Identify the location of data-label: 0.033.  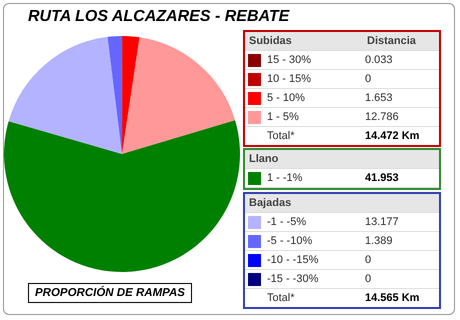
(379, 60).